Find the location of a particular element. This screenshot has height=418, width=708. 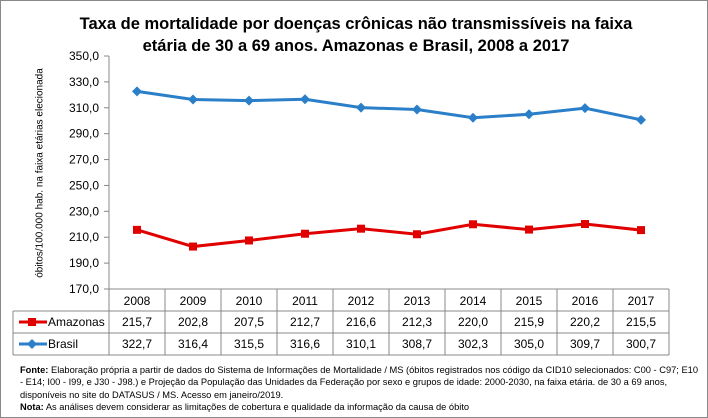

series-line-amazonas is located at coordinates (389, 235).